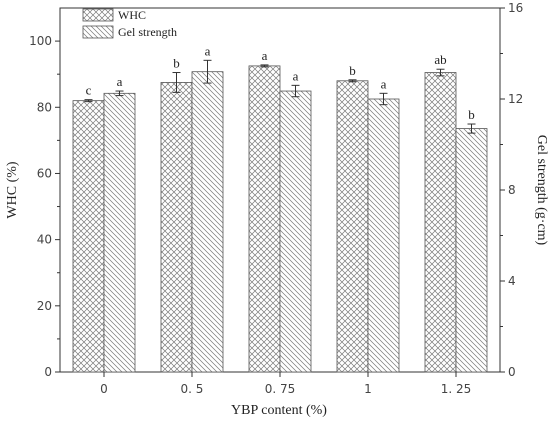 Image resolution: width=550 pixels, height=425 pixels. What do you see at coordinates (44, 240) in the screenshot?
I see `y-tick-label: 40` at bounding box center [44, 240].